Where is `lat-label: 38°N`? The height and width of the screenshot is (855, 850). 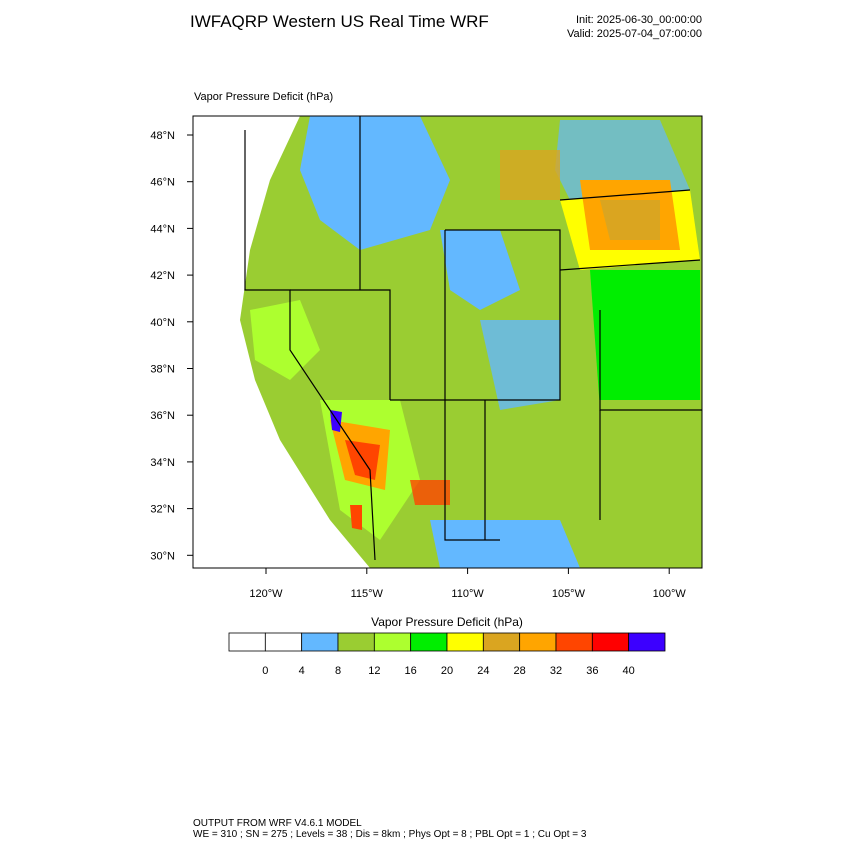
lat-label: 38°N is located at coordinates (162, 370).